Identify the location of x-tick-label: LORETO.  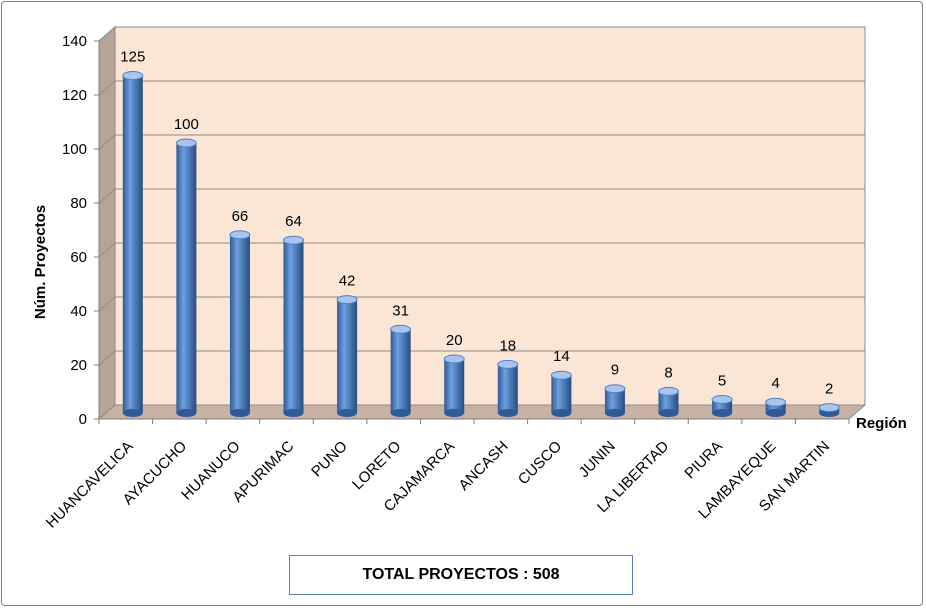
(376, 465).